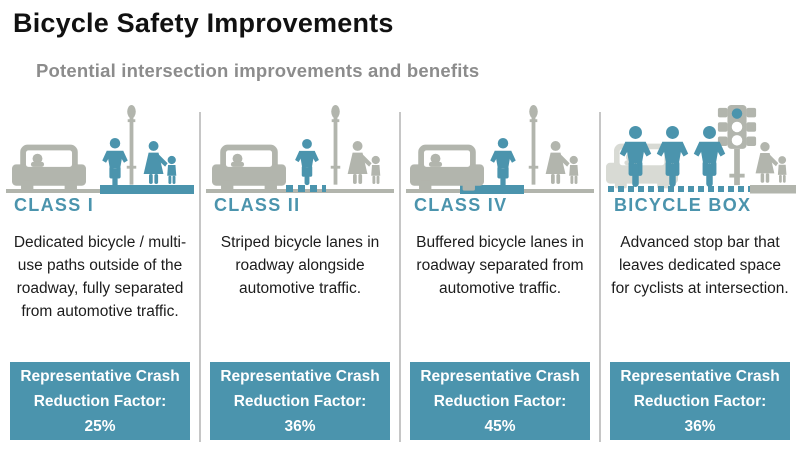  Describe the element at coordinates (500, 426) in the screenshot. I see `crash-box-value: 45%` at that location.